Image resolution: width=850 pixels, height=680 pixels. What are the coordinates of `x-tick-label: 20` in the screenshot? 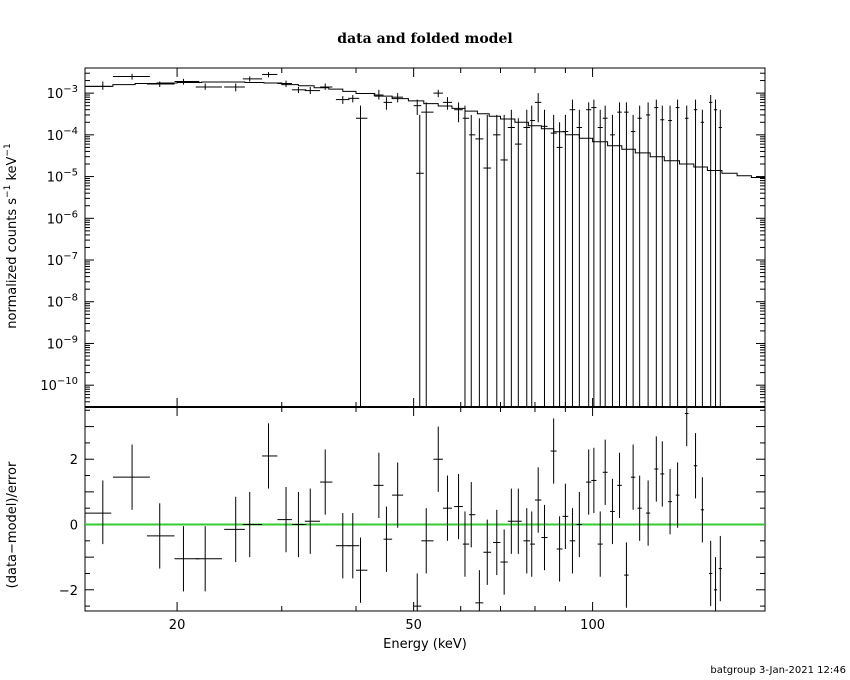 It's located at (177, 625).